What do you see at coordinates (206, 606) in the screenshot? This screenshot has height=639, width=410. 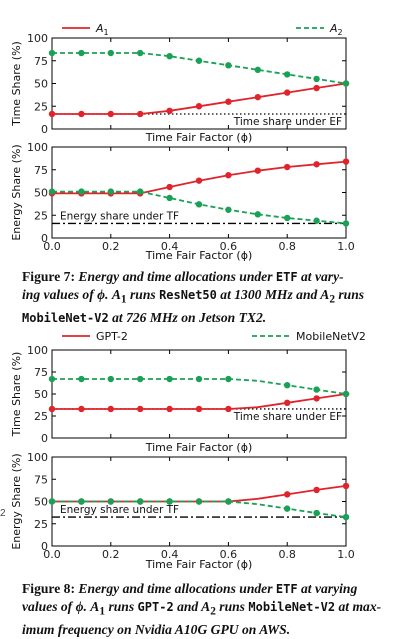 I see `fig8-caption-a2: A` at bounding box center [206, 606].